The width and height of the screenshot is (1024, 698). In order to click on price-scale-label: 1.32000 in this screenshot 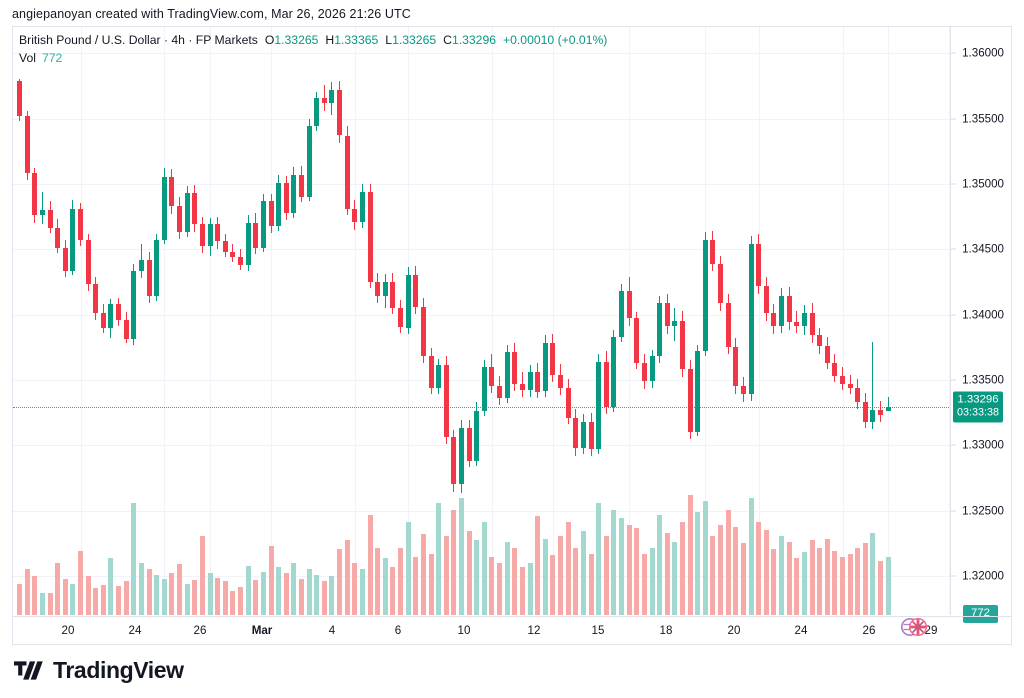, I will do `click(983, 576)`.